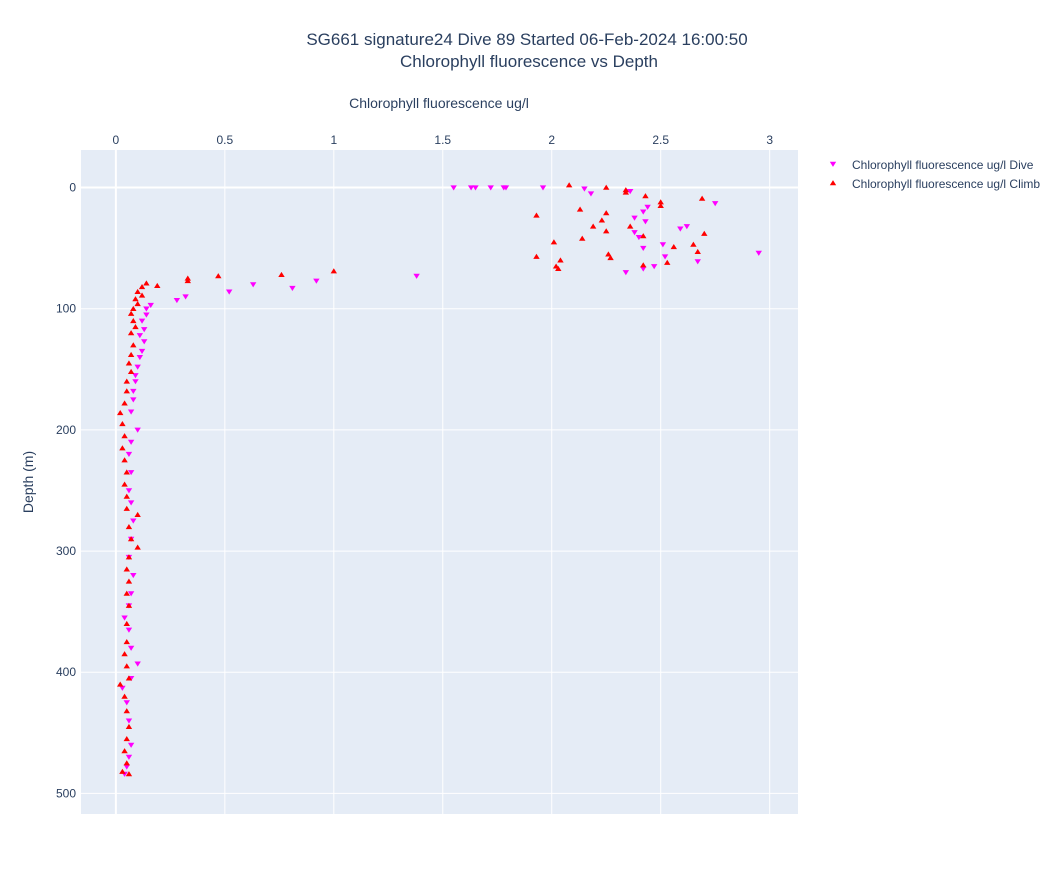 The image size is (1058, 894). Describe the element at coordinates (551, 140) in the screenshot. I see `x-tick-label: 2` at that location.